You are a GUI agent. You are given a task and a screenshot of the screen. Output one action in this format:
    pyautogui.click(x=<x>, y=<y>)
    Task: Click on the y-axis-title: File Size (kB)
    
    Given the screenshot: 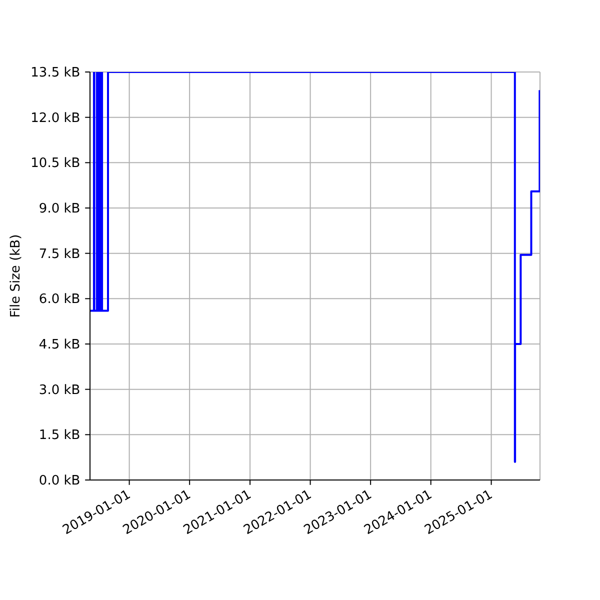 What is the action you would take?
    pyautogui.click(x=16, y=276)
    